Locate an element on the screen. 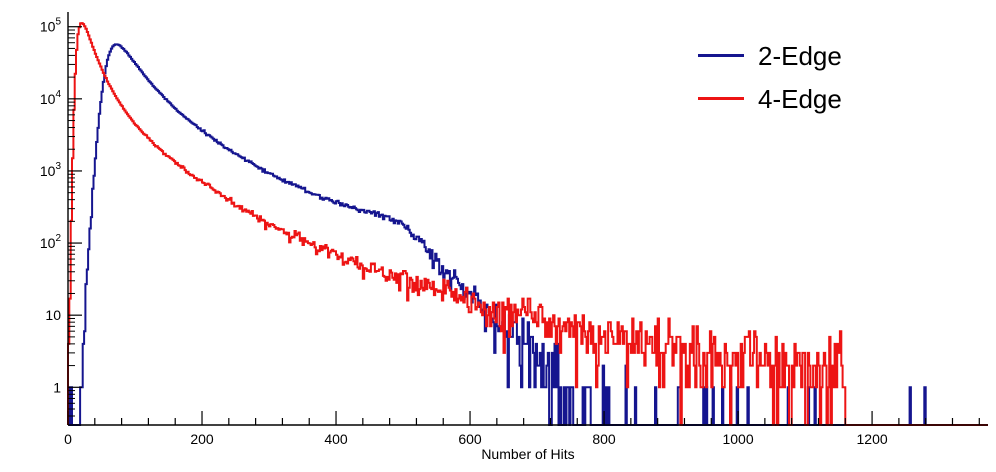  y-axis-tick-label: 10² is located at coordinates (51, 242).